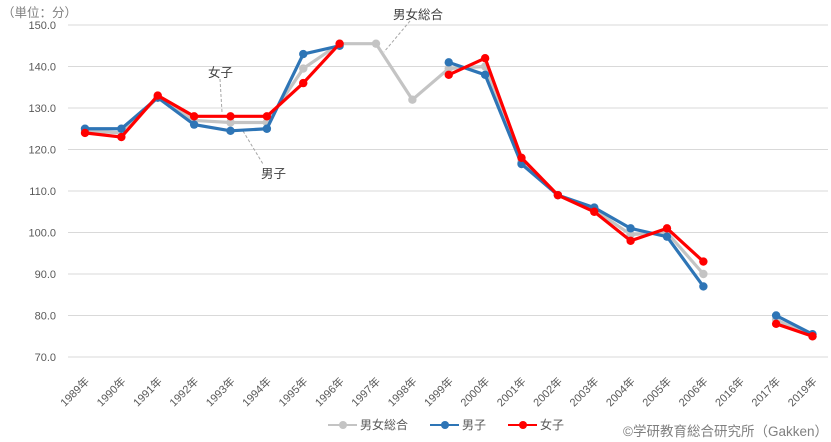  I want to click on annotation-joshi-label: 女子, so click(221, 73).